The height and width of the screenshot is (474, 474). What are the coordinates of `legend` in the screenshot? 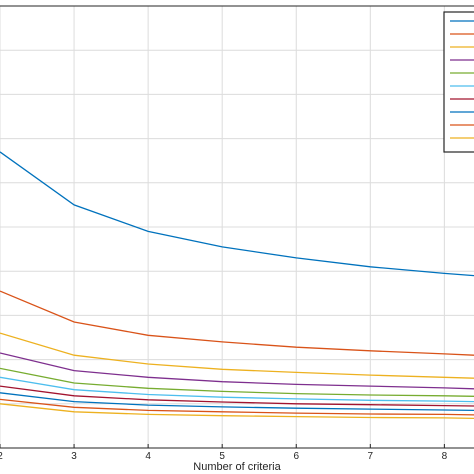 It's located at (458, 82).